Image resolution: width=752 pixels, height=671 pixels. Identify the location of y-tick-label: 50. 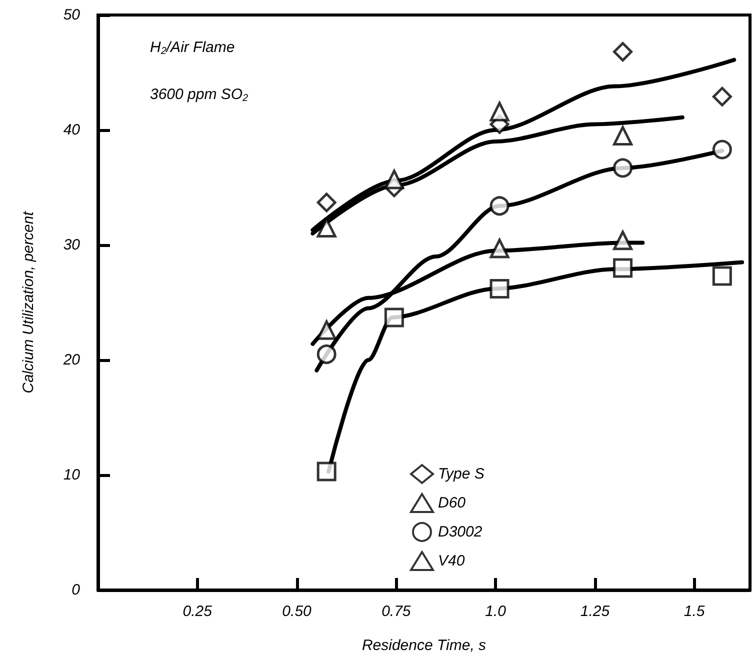
(72, 15).